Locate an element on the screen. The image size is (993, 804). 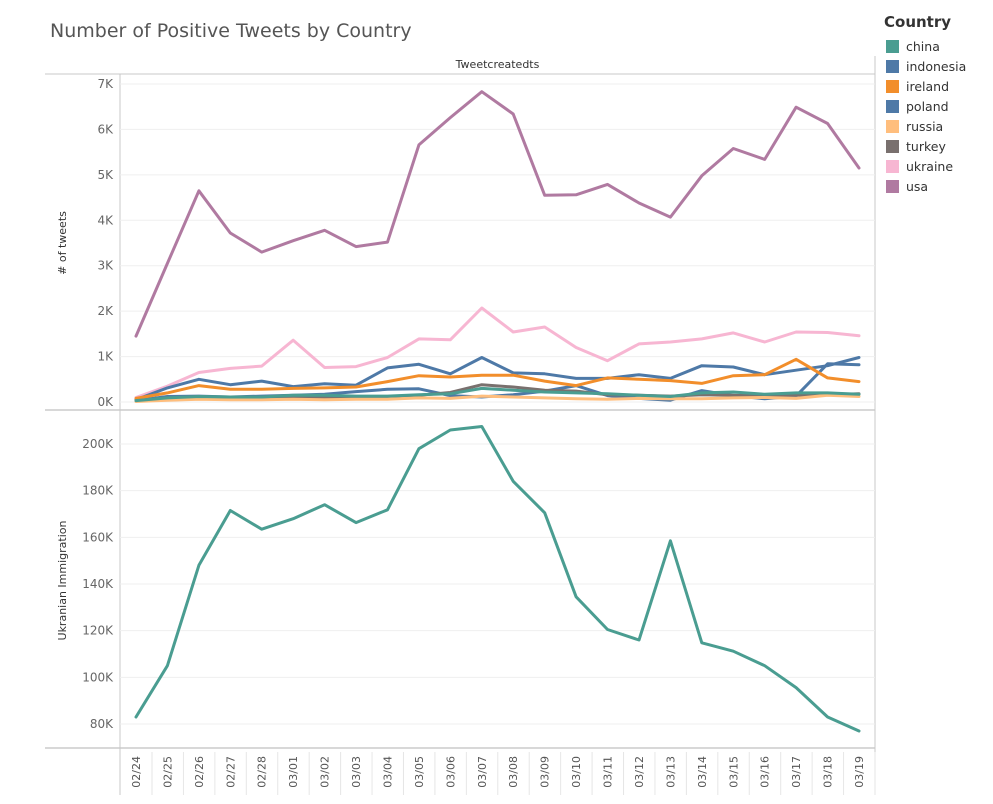
column-header: Tweetcreatedts is located at coordinates (497, 64).